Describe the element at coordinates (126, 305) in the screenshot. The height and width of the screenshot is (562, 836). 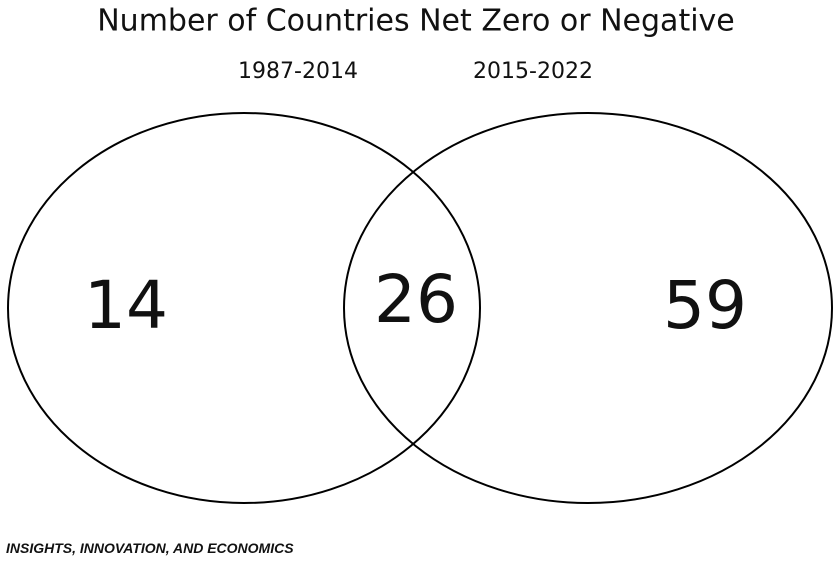
I see `region-count: 14` at that location.